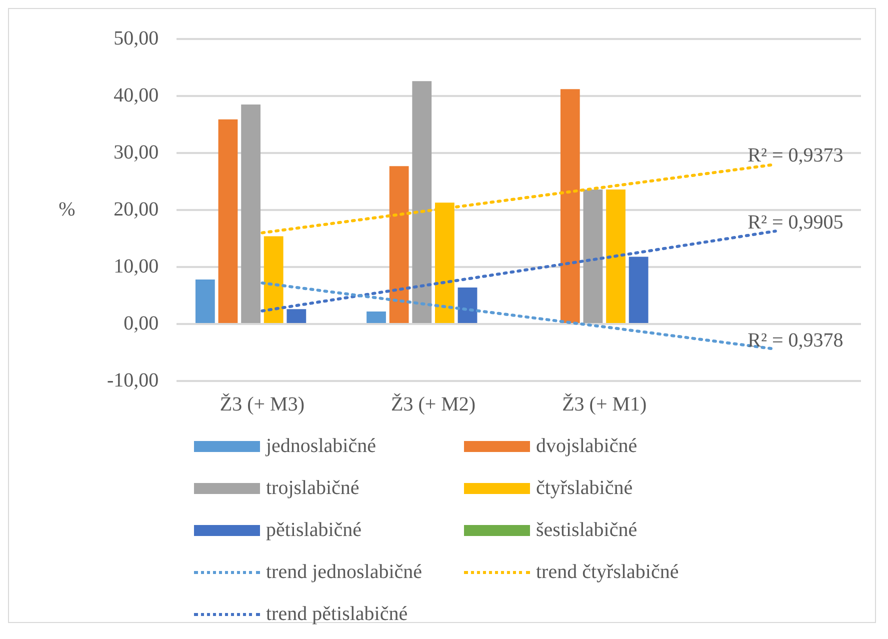 This screenshot has height=639, width=888. I want to click on x-tick-label: Ž3 (+ M2), so click(433, 404).